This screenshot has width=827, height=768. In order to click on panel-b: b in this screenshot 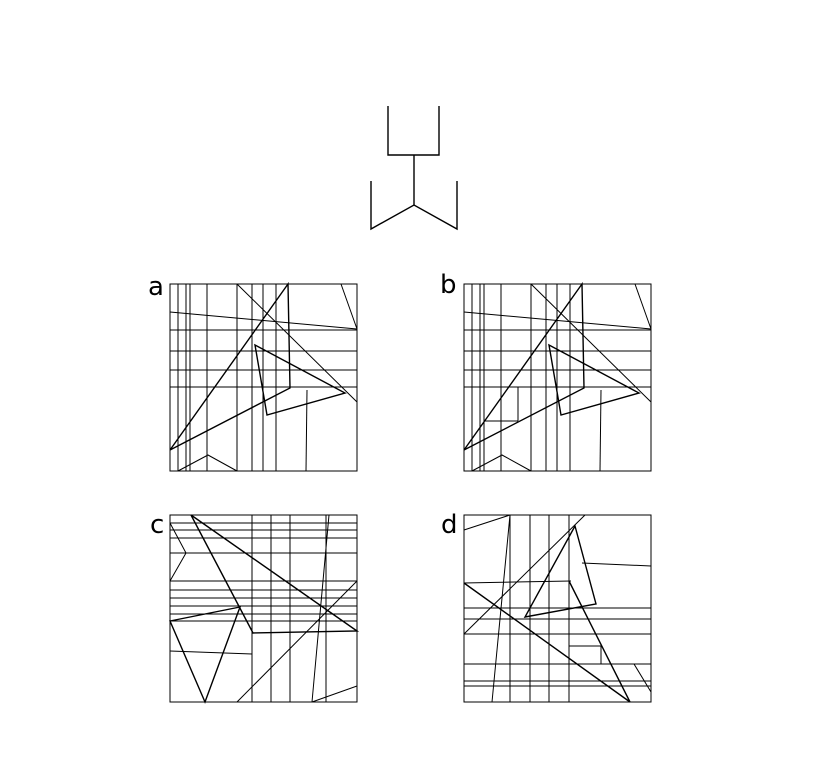, I will do `click(546, 371)`.